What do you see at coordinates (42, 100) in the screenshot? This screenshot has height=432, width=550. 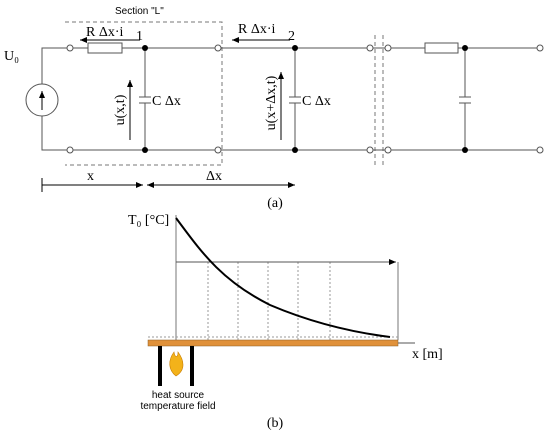 I see `source` at bounding box center [42, 100].